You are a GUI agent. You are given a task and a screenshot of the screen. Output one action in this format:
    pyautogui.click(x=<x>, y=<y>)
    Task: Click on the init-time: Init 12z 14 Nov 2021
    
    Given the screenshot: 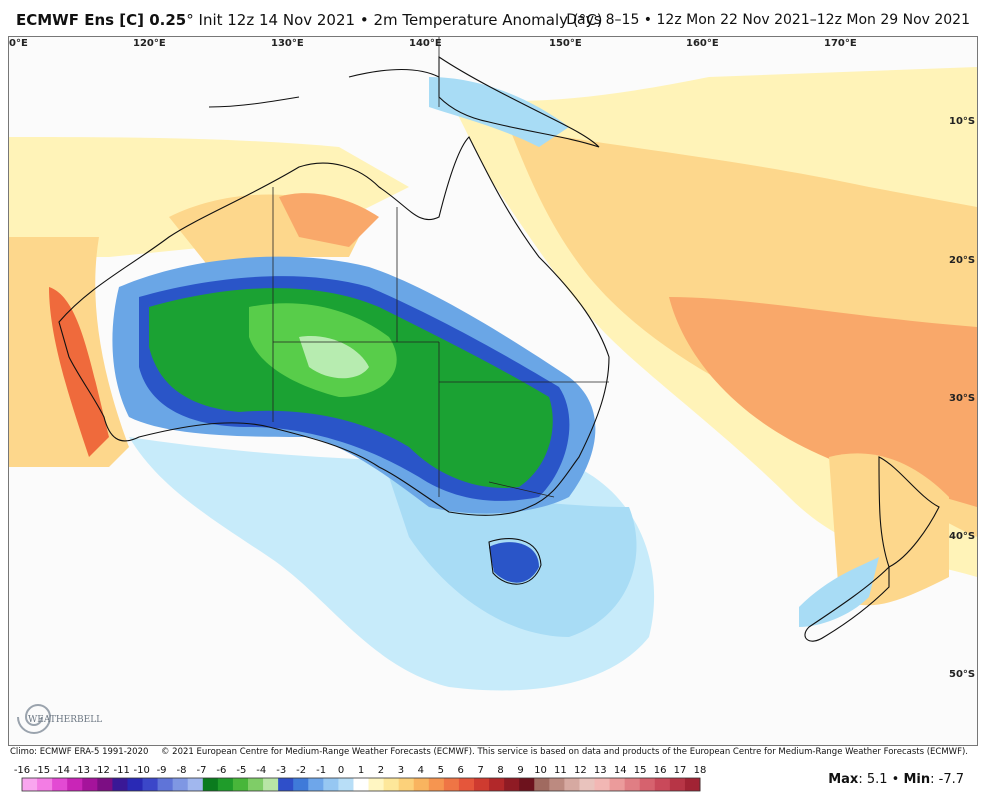 What is the action you would take?
    pyautogui.click(x=277, y=20)
    